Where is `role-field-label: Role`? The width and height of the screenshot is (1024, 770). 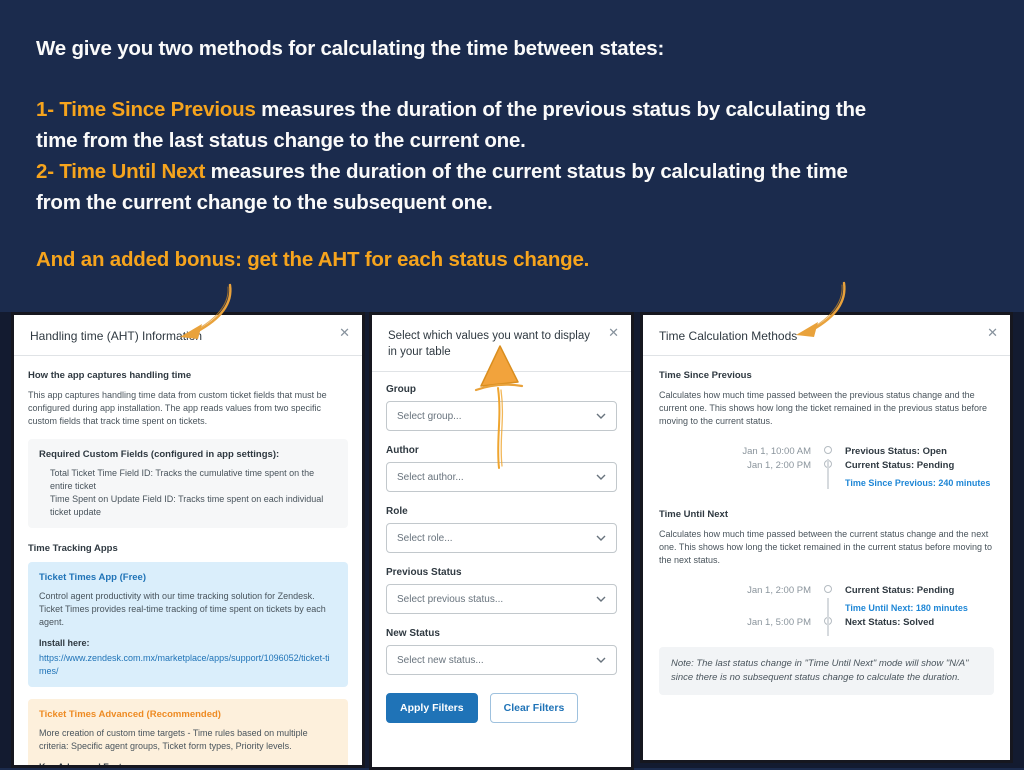 role-field-label: Role is located at coordinates (397, 511).